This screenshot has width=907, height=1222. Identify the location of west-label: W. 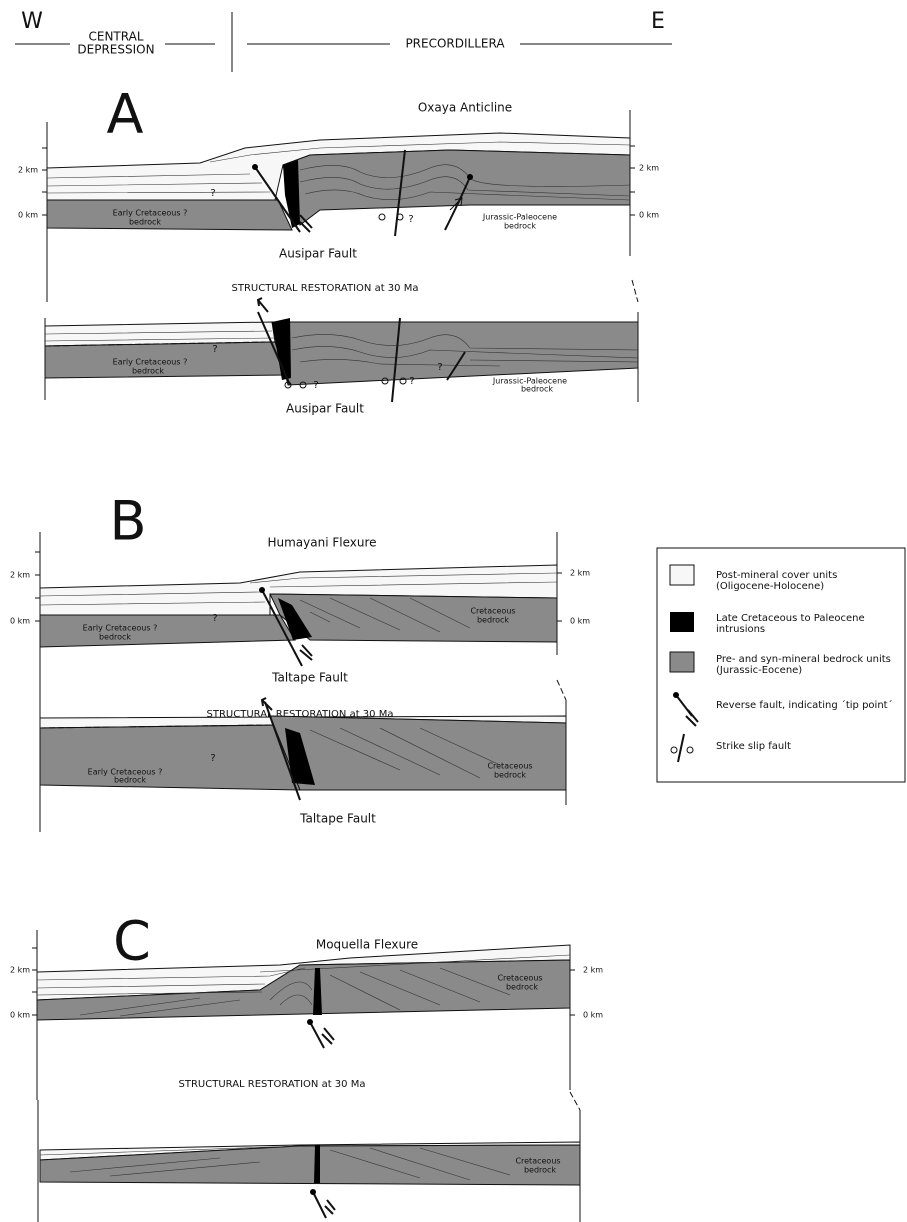
(32, 21).